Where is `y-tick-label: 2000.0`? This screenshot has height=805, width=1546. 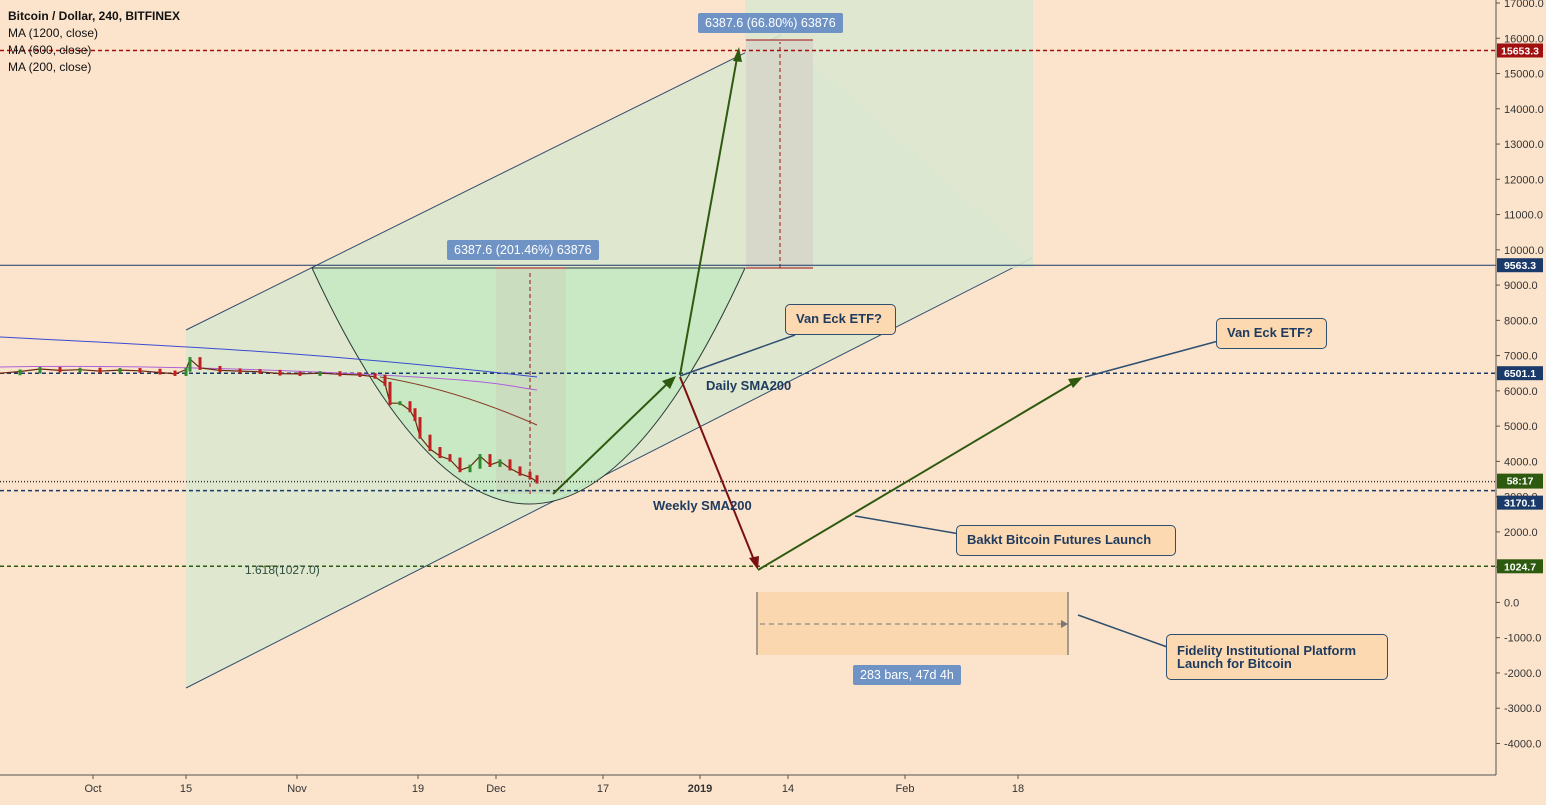
y-tick-label: 2000.0 is located at coordinates (1521, 533).